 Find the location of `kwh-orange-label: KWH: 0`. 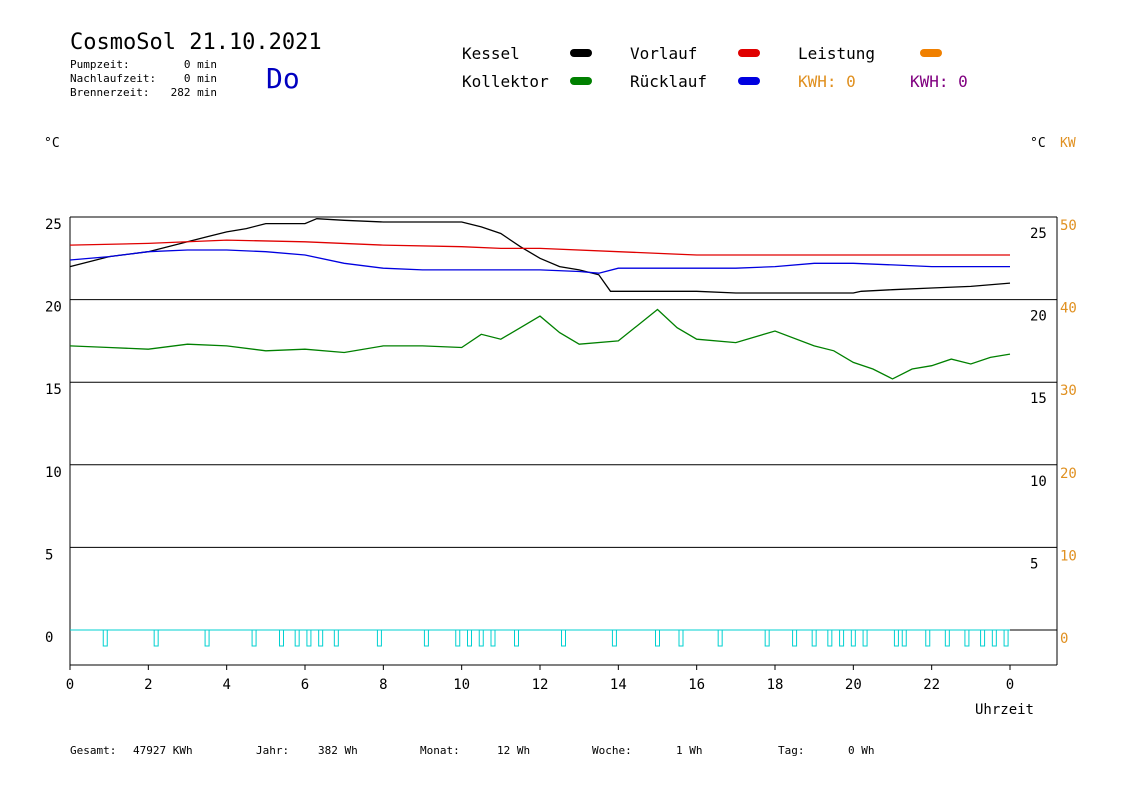

kwh-orange-label: KWH: 0 is located at coordinates (827, 81).